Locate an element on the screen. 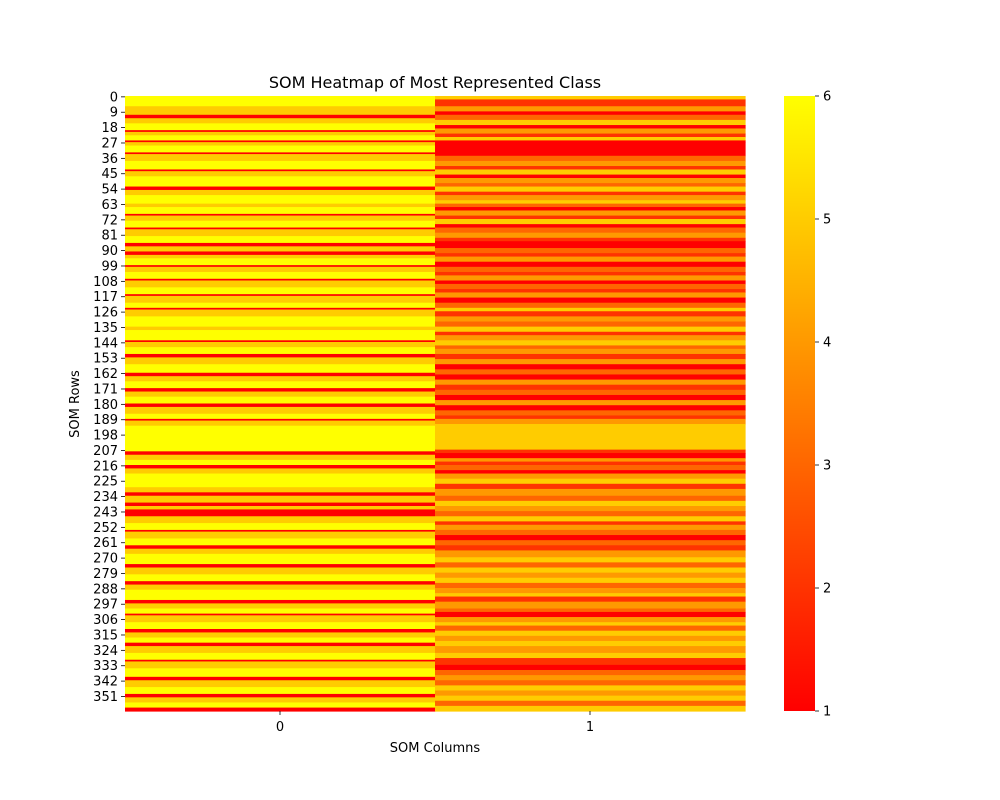  y-tick-label: 297 is located at coordinates (105, 605).